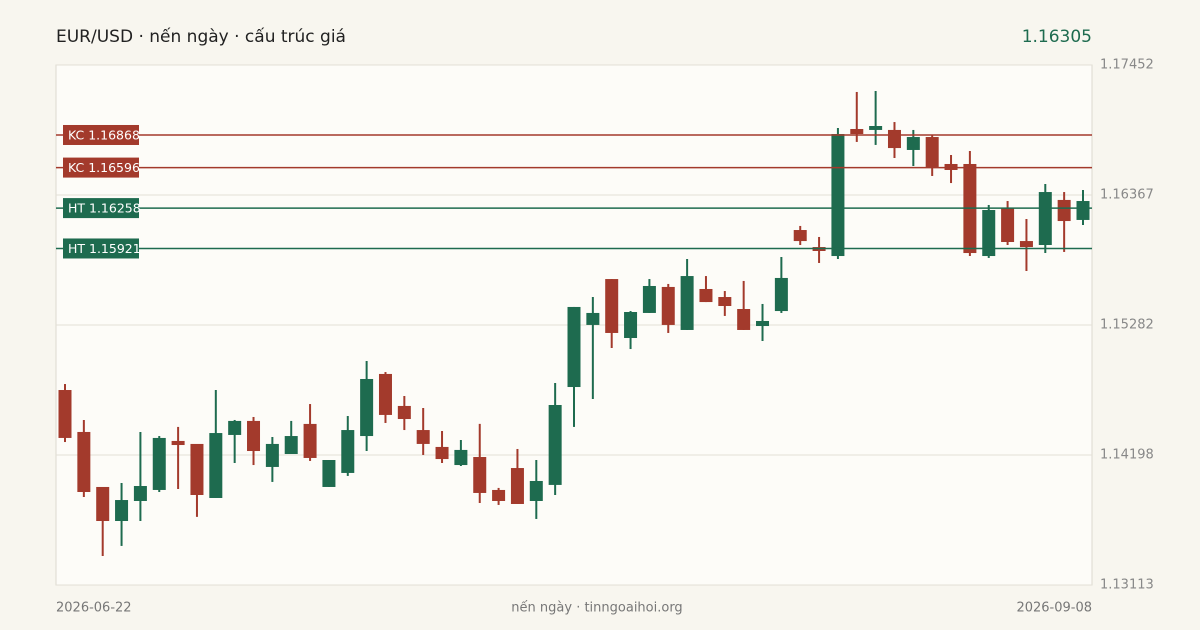 This screenshot has width=1200, height=630. Describe the element at coordinates (104, 134) in the screenshot. I see `level-label: KC 1.16868` at that location.